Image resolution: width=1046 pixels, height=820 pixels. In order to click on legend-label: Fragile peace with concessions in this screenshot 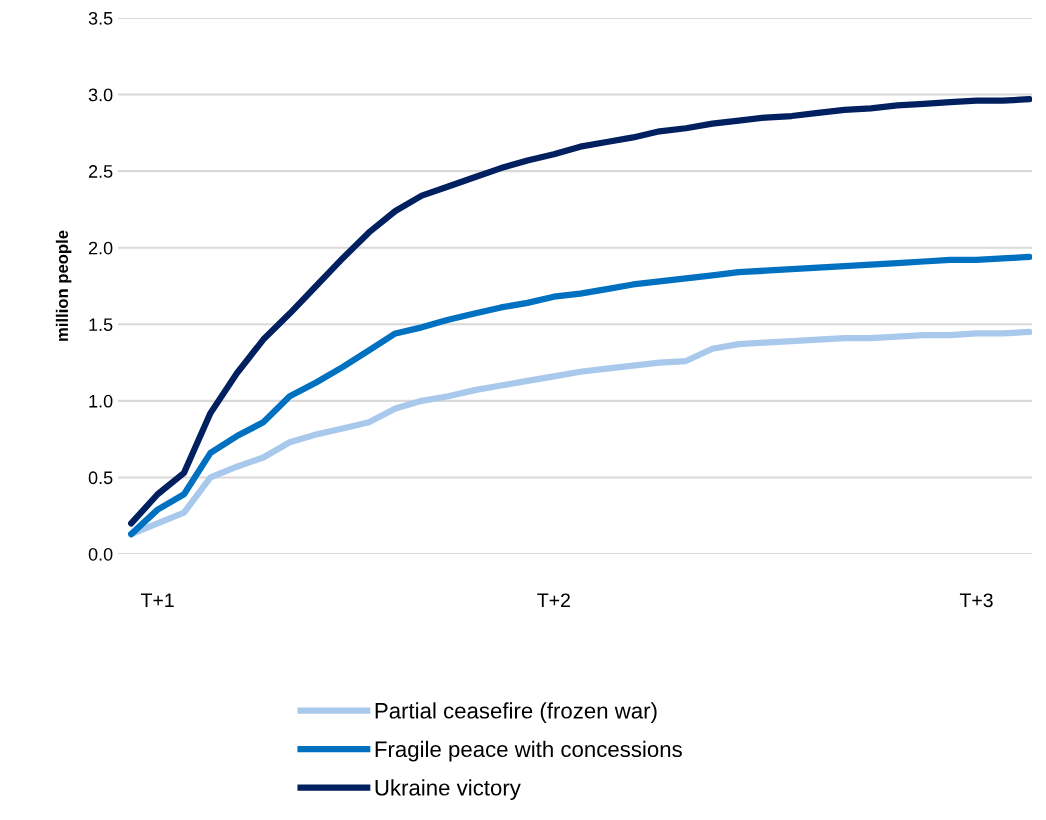, I will do `click(528, 751)`.